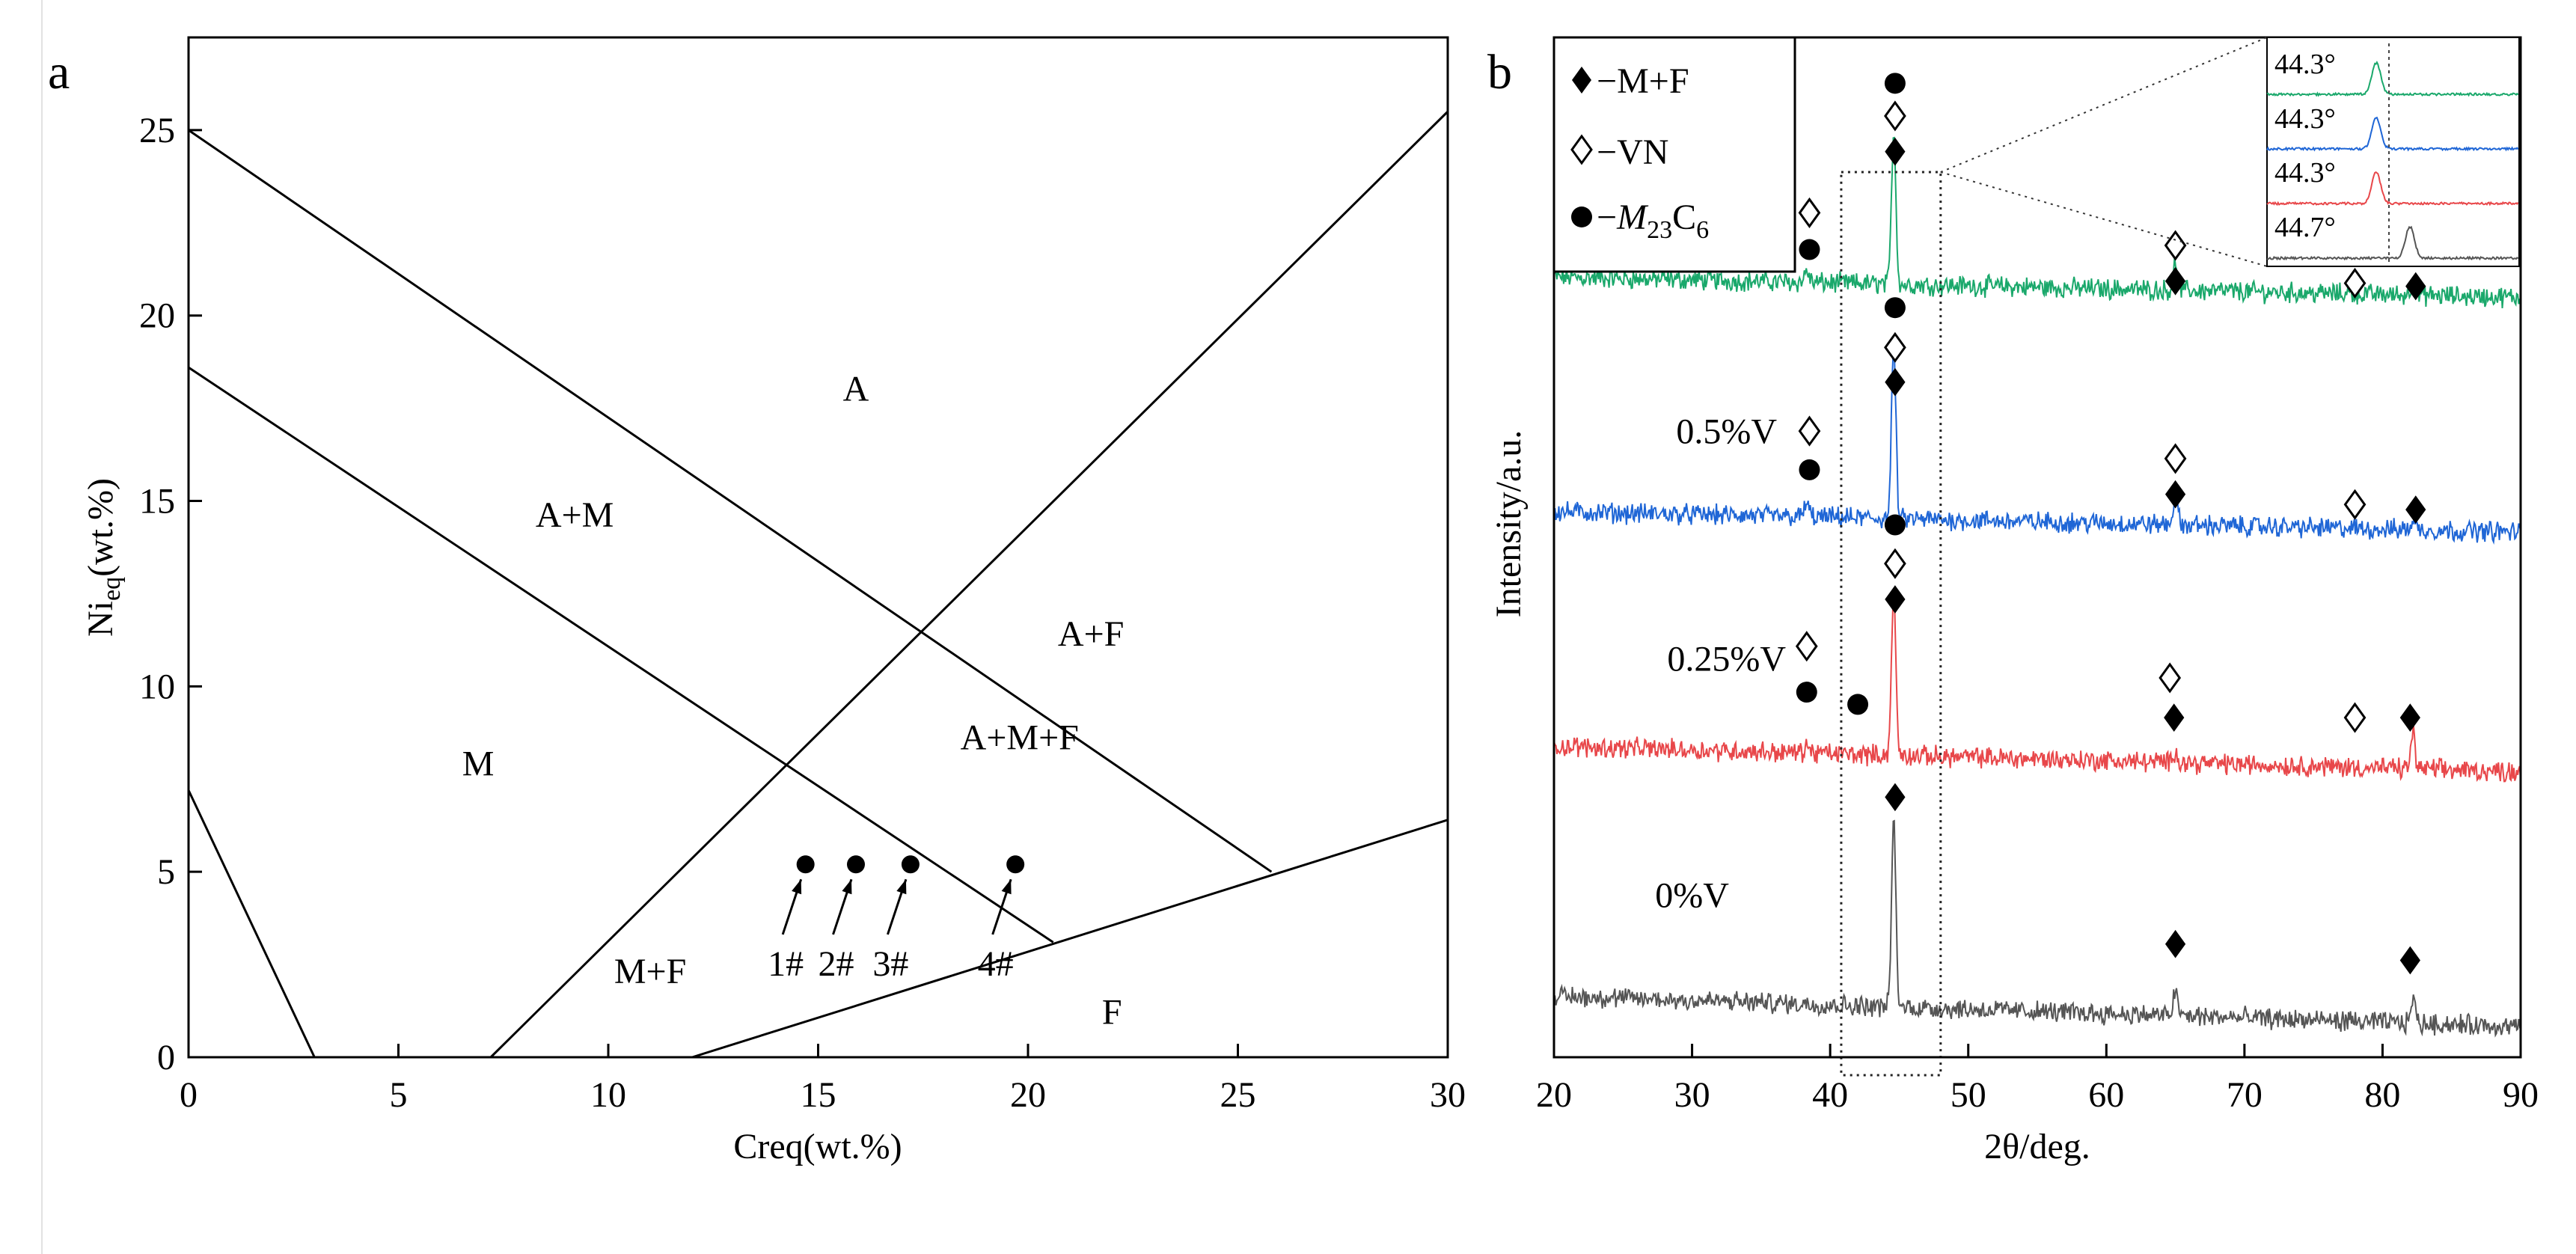 The width and height of the screenshot is (2576, 1254). Describe the element at coordinates (2305, 65) in the screenshot. I see `inset-label-1: 44.3°` at that location.